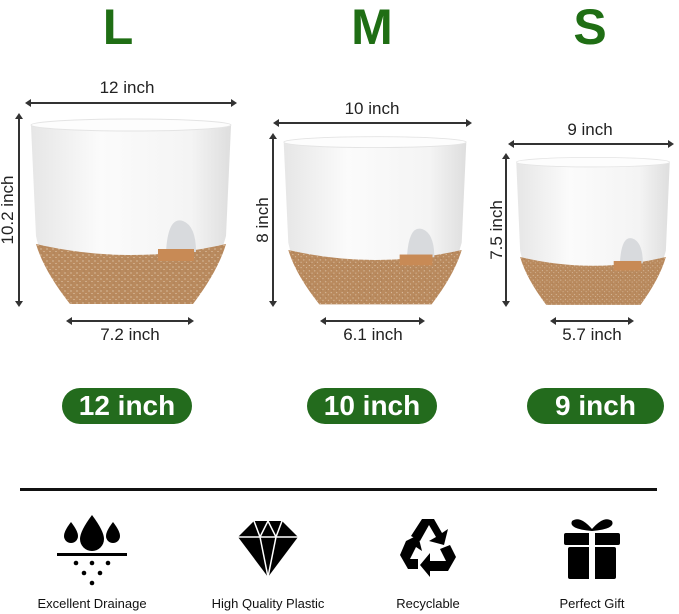 The height and width of the screenshot is (614, 679). I want to click on pot-image-large, so click(131, 211).